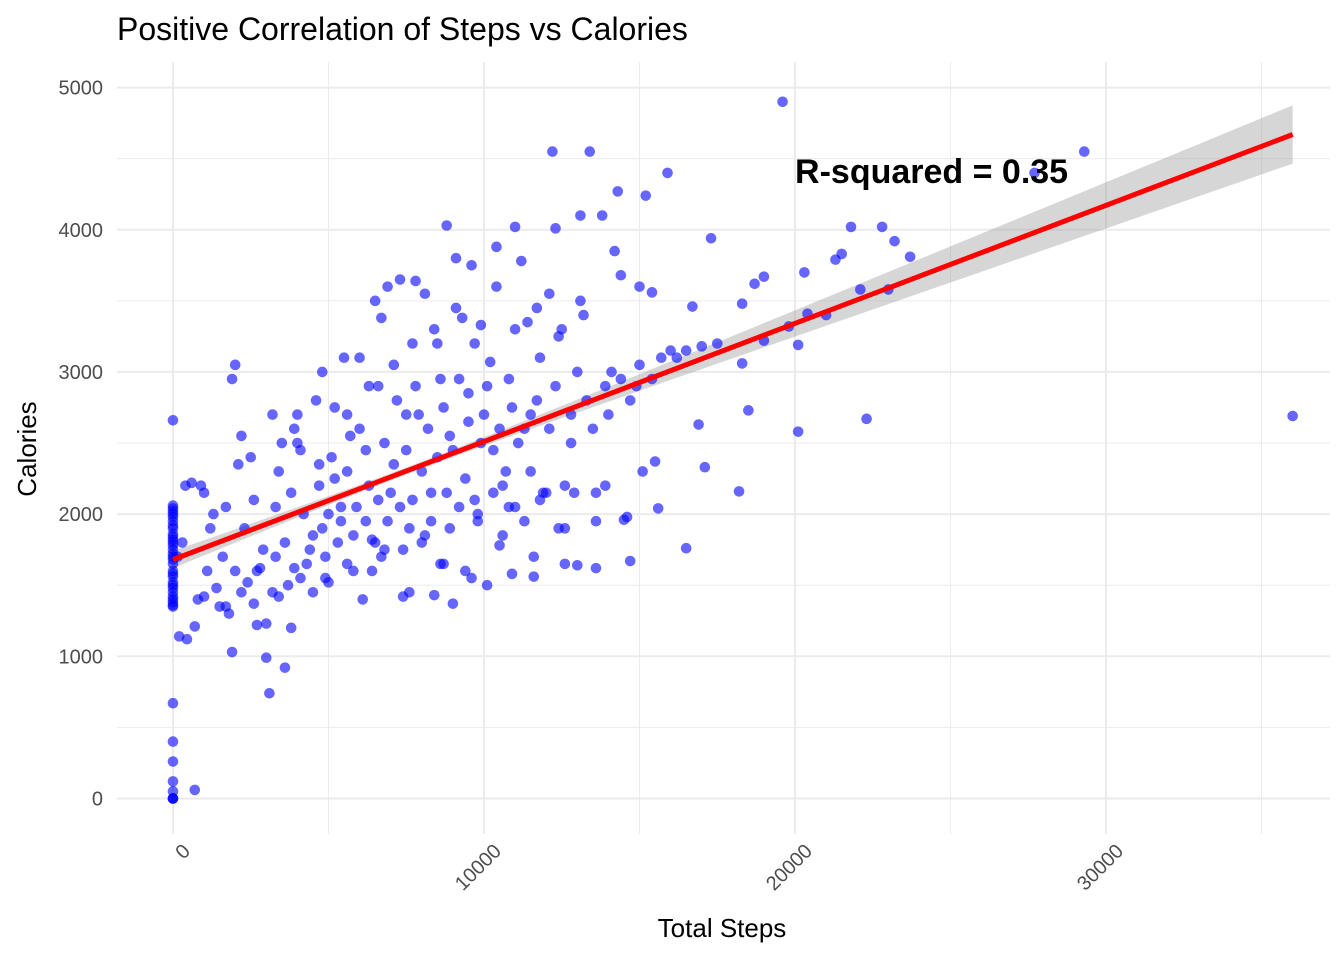  What do you see at coordinates (81, 657) in the screenshot?
I see `y-tick-label: 1000` at bounding box center [81, 657].